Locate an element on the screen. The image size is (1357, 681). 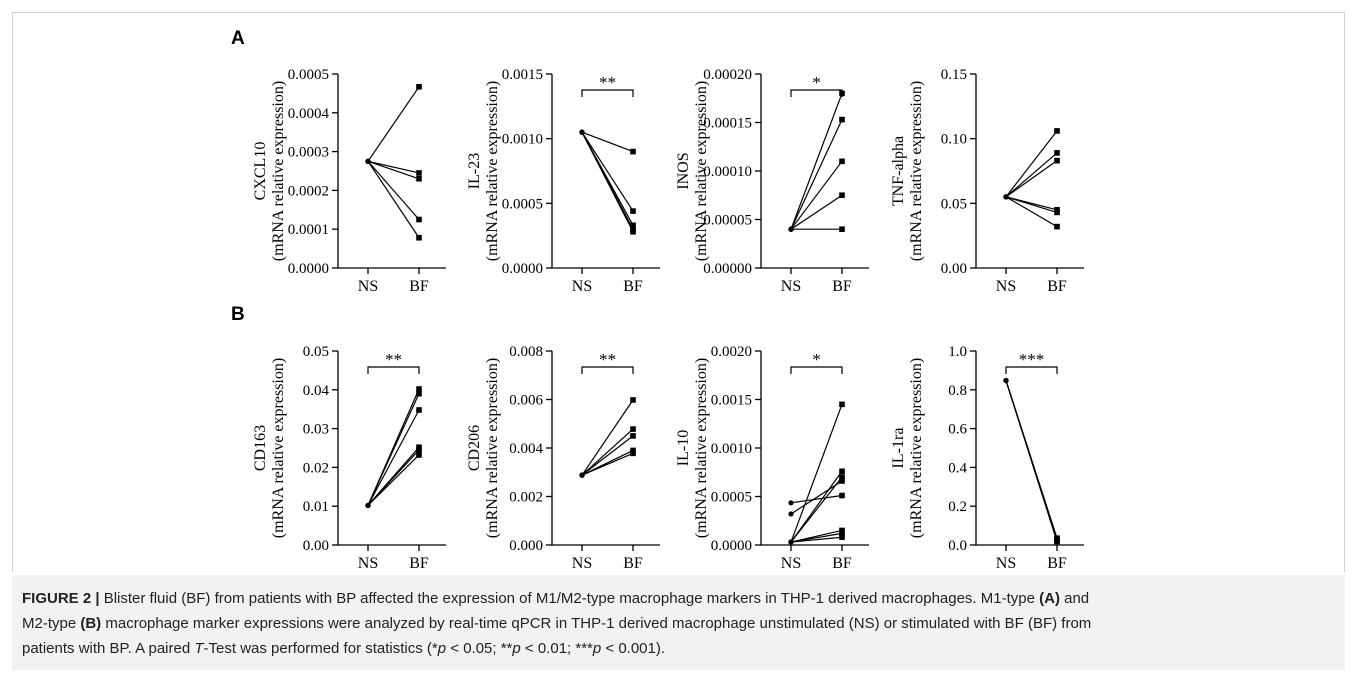
y-axis-title: TNF-alpha is located at coordinates (898, 171).